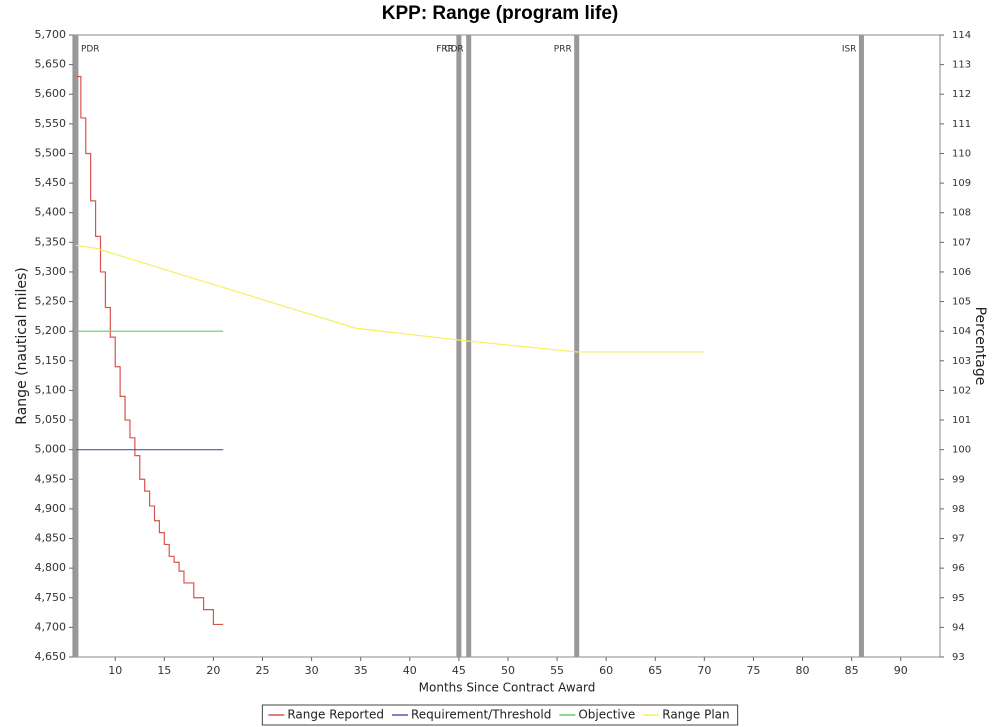  What do you see at coordinates (51, 656) in the screenshot?
I see `y-tick-label: 4,650` at bounding box center [51, 656].